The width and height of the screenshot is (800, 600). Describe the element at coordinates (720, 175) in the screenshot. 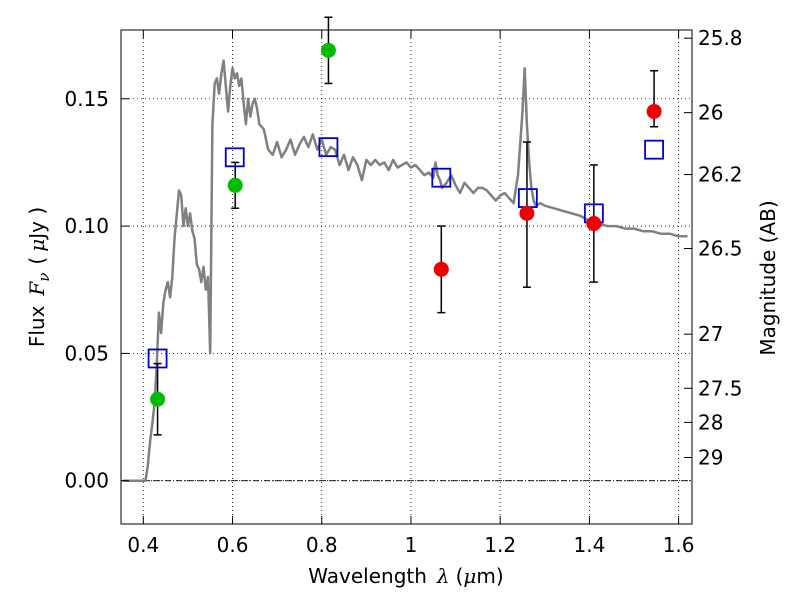

I see `mag-tick-label: 26.2` at that location.